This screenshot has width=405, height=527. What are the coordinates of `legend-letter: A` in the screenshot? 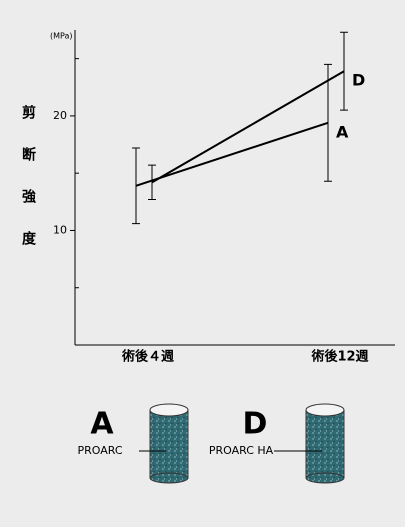 It's located at (102, 424).